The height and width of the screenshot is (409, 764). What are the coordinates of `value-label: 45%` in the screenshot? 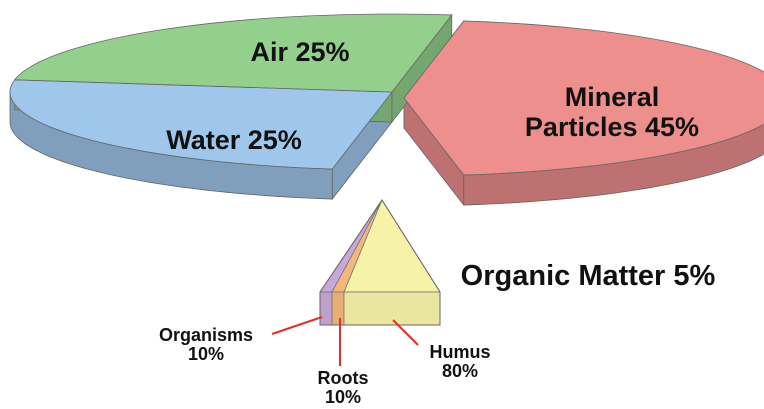 It's located at (672, 127).